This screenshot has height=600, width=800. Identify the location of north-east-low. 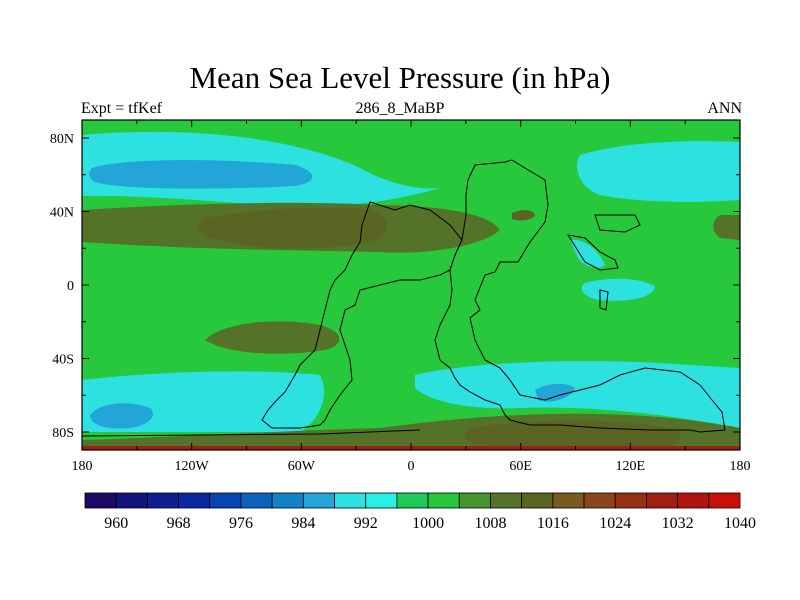
(658, 171).